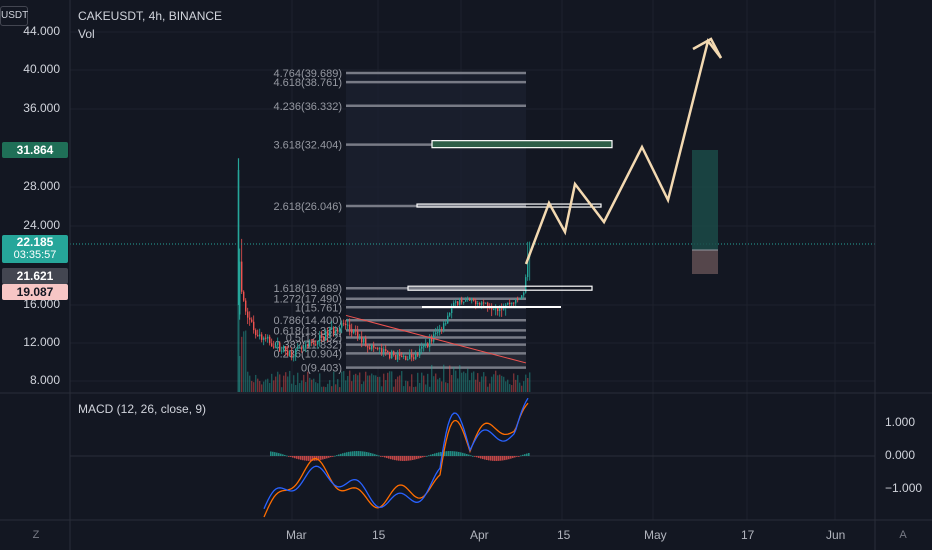  I want to click on price-tick-label: 16.000, so click(41, 304).